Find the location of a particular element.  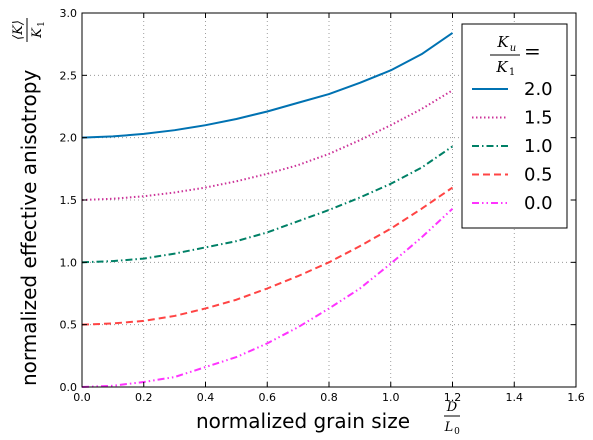

legend-box is located at coordinates (514, 126).